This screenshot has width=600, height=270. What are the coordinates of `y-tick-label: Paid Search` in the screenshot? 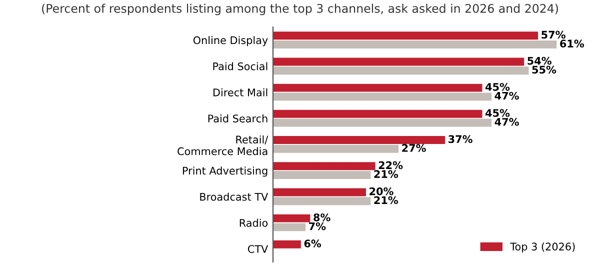 It's located at (238, 118).